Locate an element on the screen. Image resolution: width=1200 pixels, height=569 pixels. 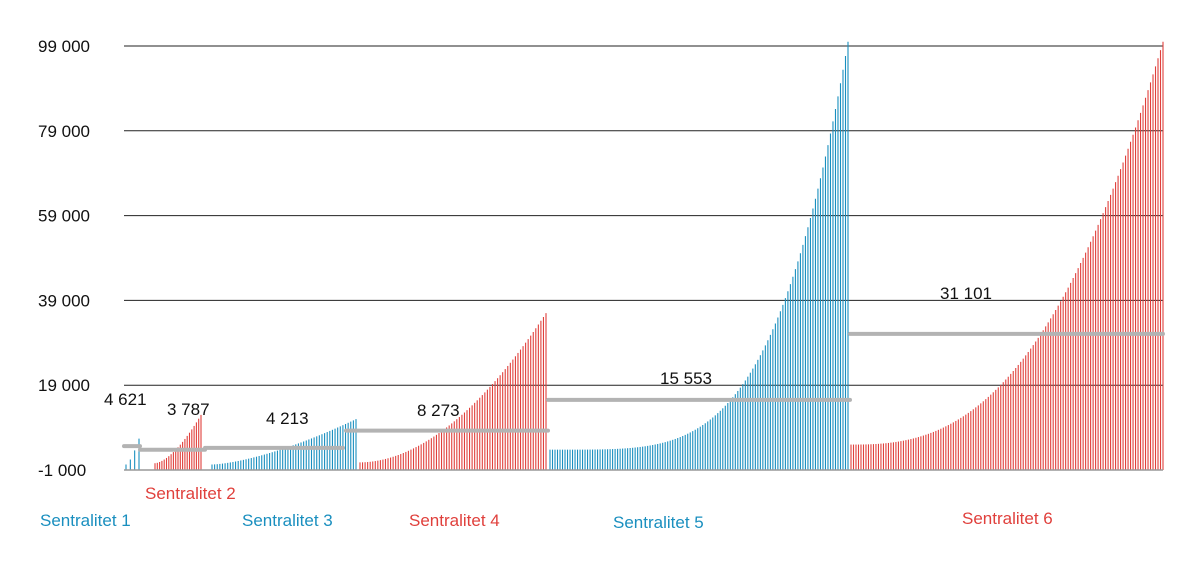
mean-label: 4 621 is located at coordinates (125, 399).